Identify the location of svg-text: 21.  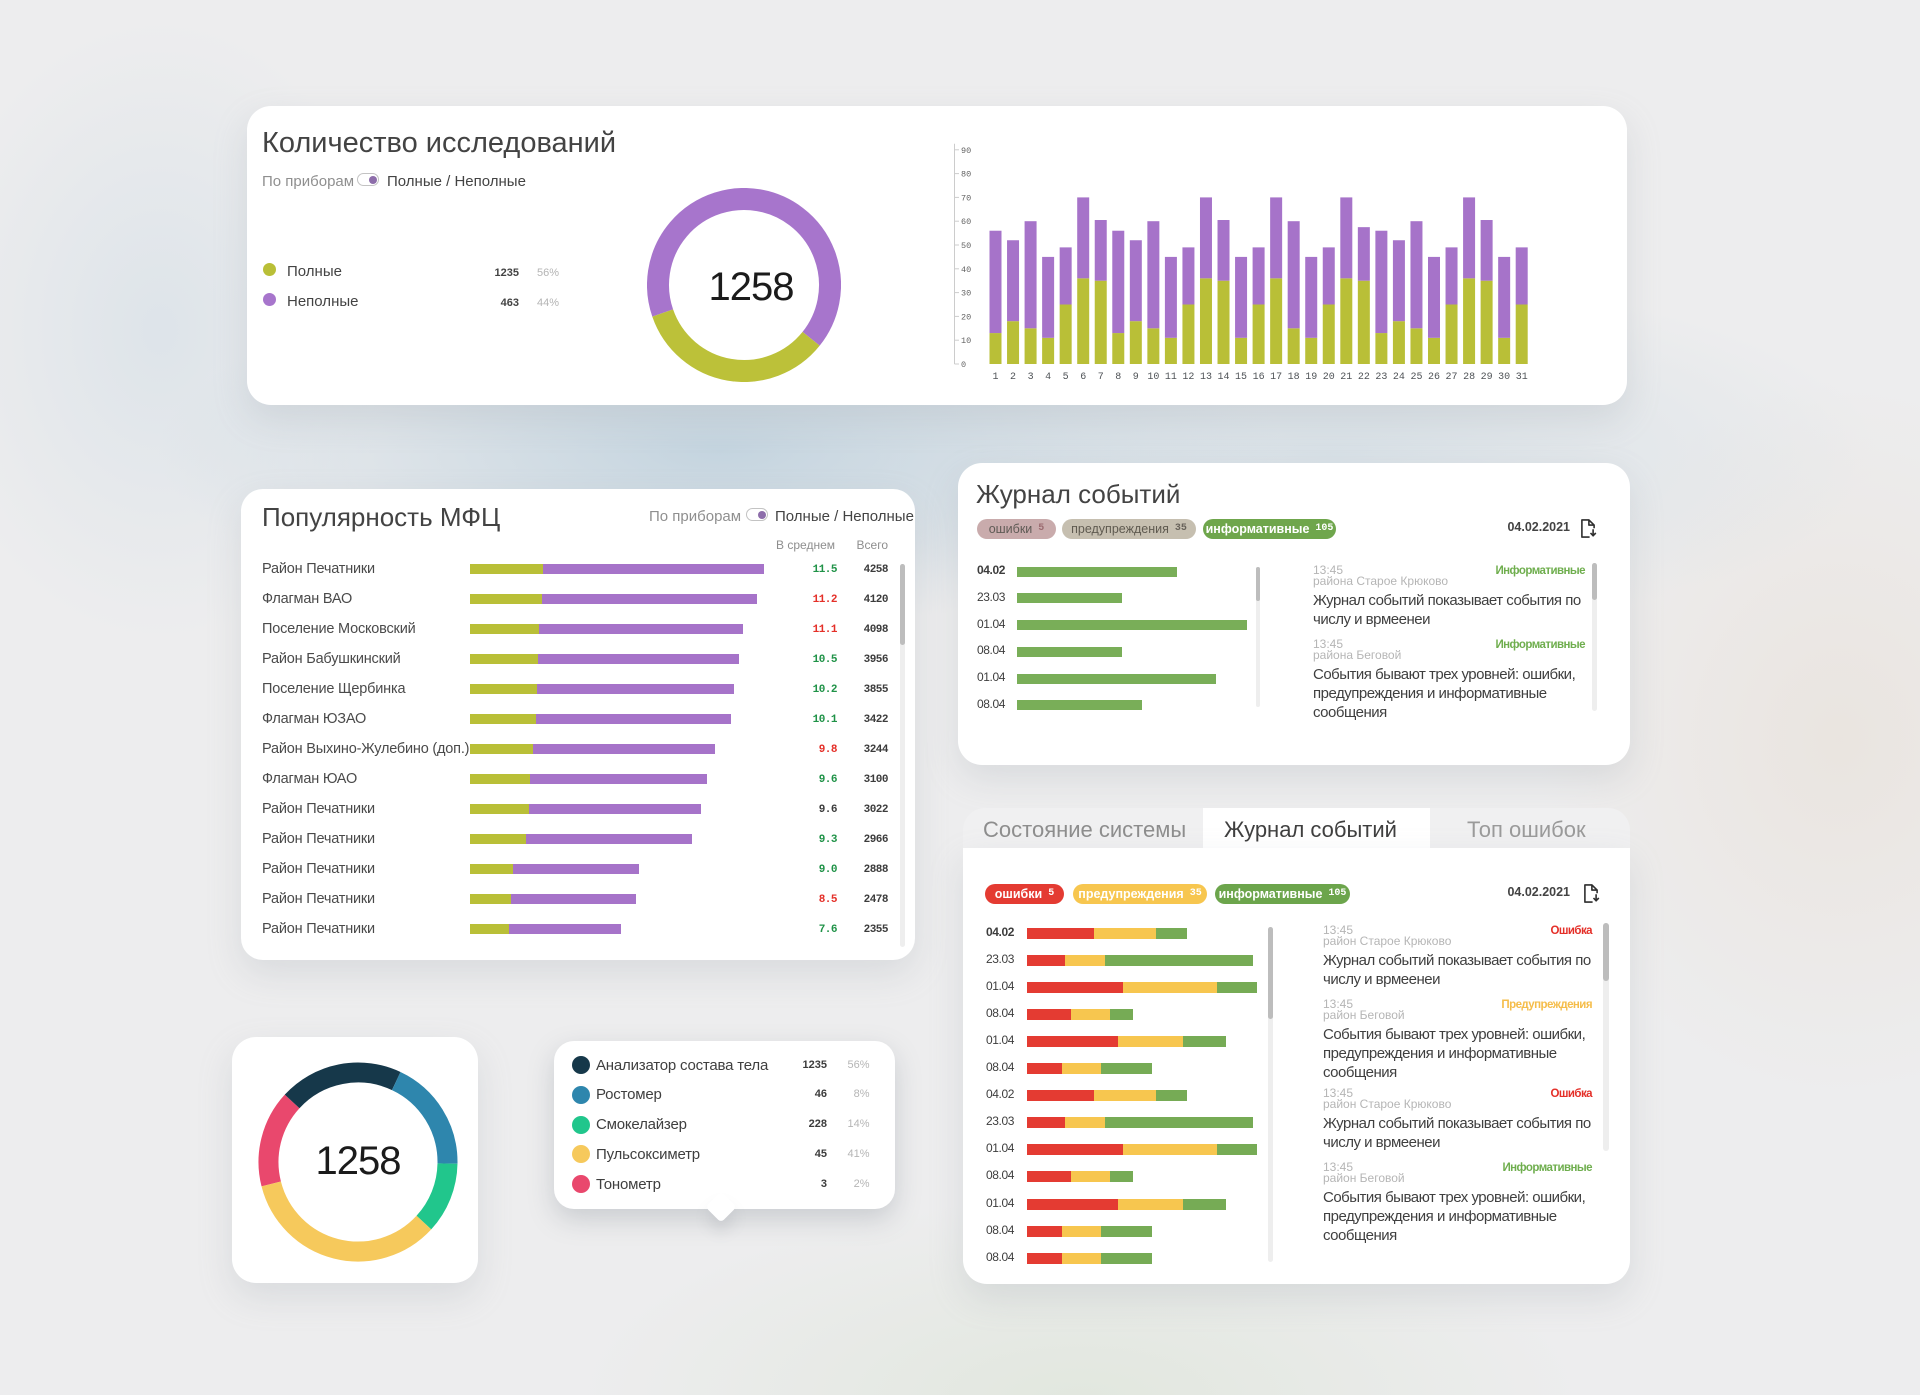
(1346, 377).